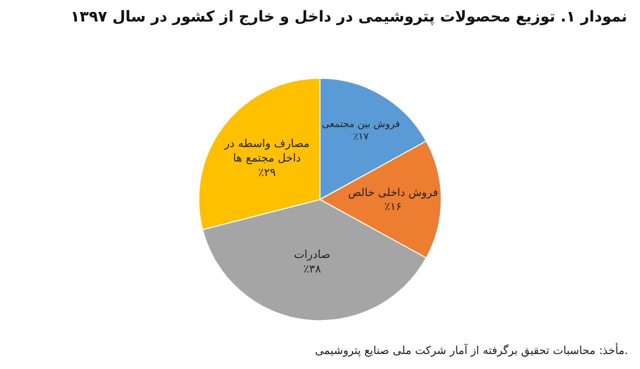 The width and height of the screenshot is (640, 369). What do you see at coordinates (349, 17) in the screenshot?
I see `chart-title: نمودار ۱. توزیع محصولات پتروشیمی در داخل و خارج از کشور در سال ۱۳۹۷` at bounding box center [349, 17].